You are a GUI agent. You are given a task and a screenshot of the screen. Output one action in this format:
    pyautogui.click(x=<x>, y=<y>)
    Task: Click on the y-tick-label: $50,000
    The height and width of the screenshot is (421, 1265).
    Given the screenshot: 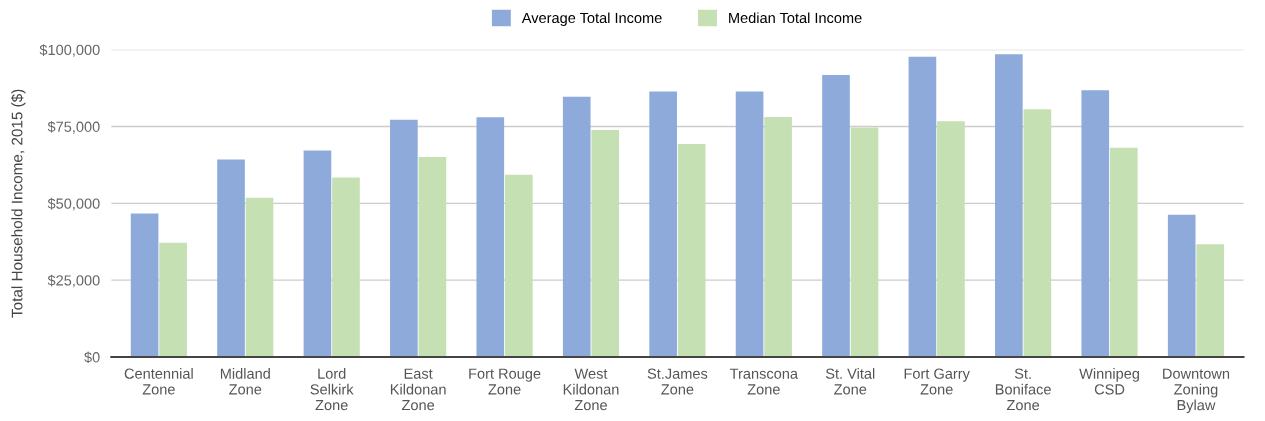 What is the action you would take?
    pyautogui.click(x=73, y=204)
    